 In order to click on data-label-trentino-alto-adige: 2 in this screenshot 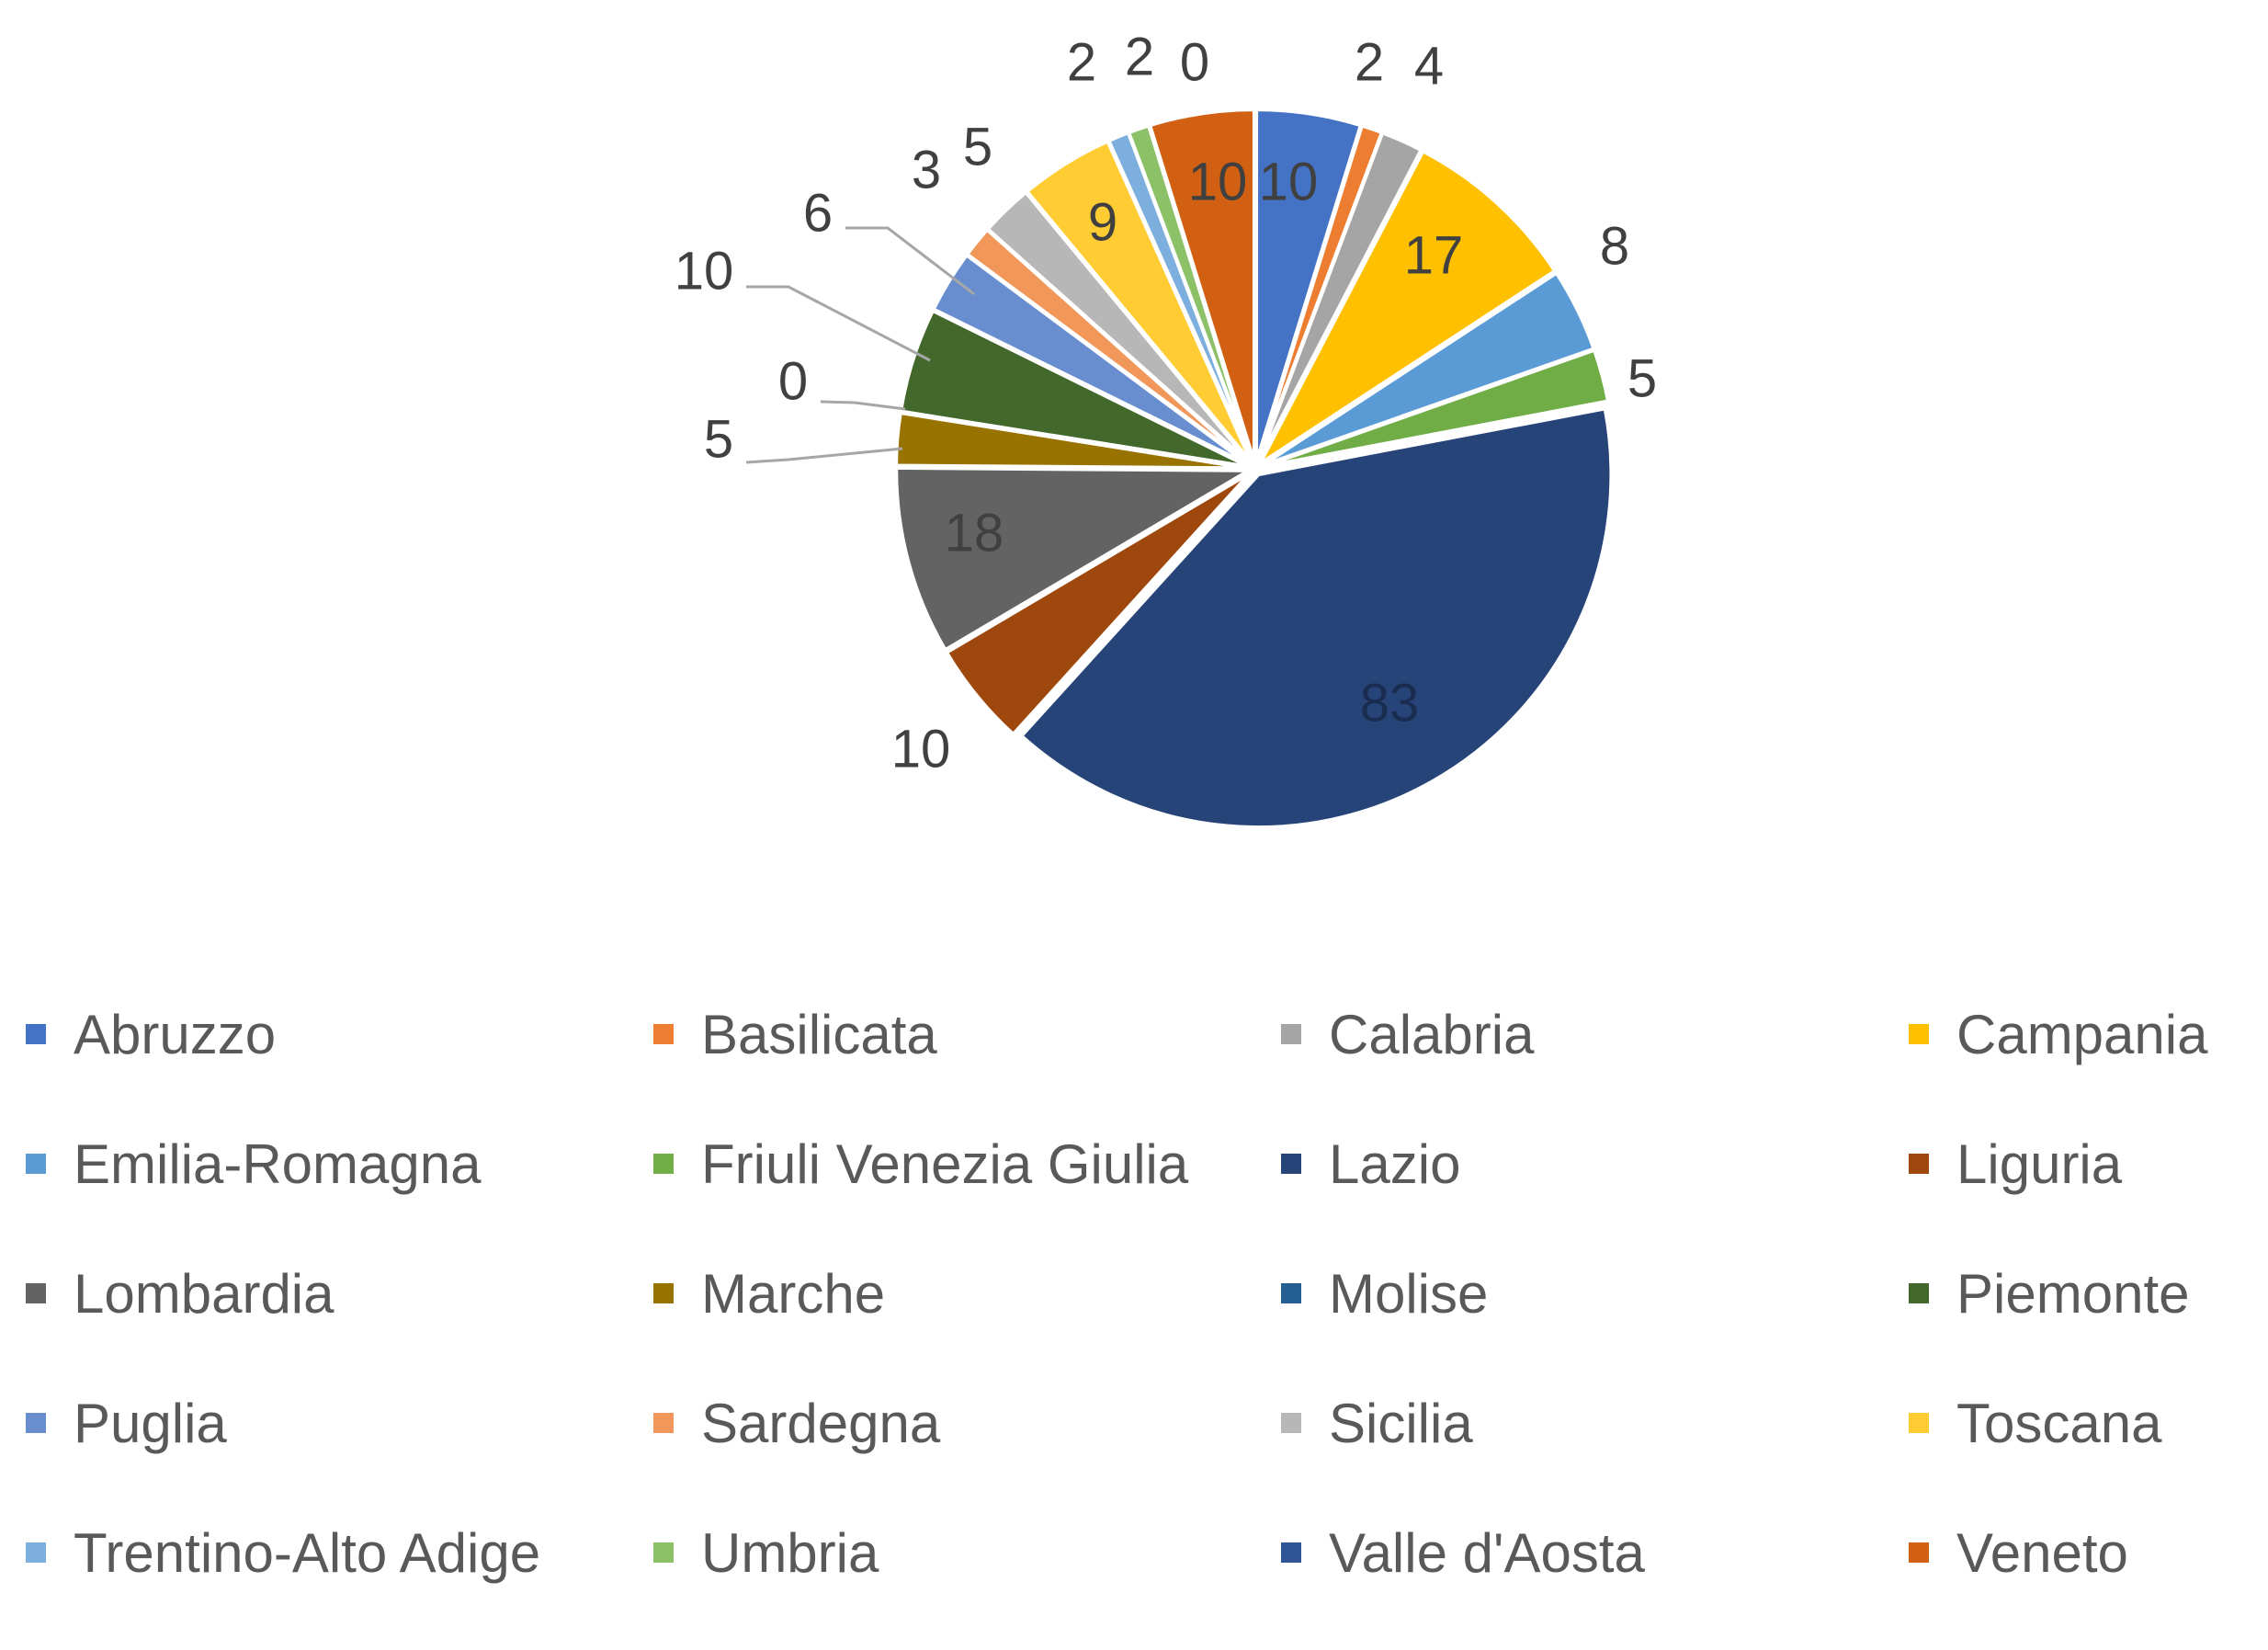, I will do `click(1081, 63)`.